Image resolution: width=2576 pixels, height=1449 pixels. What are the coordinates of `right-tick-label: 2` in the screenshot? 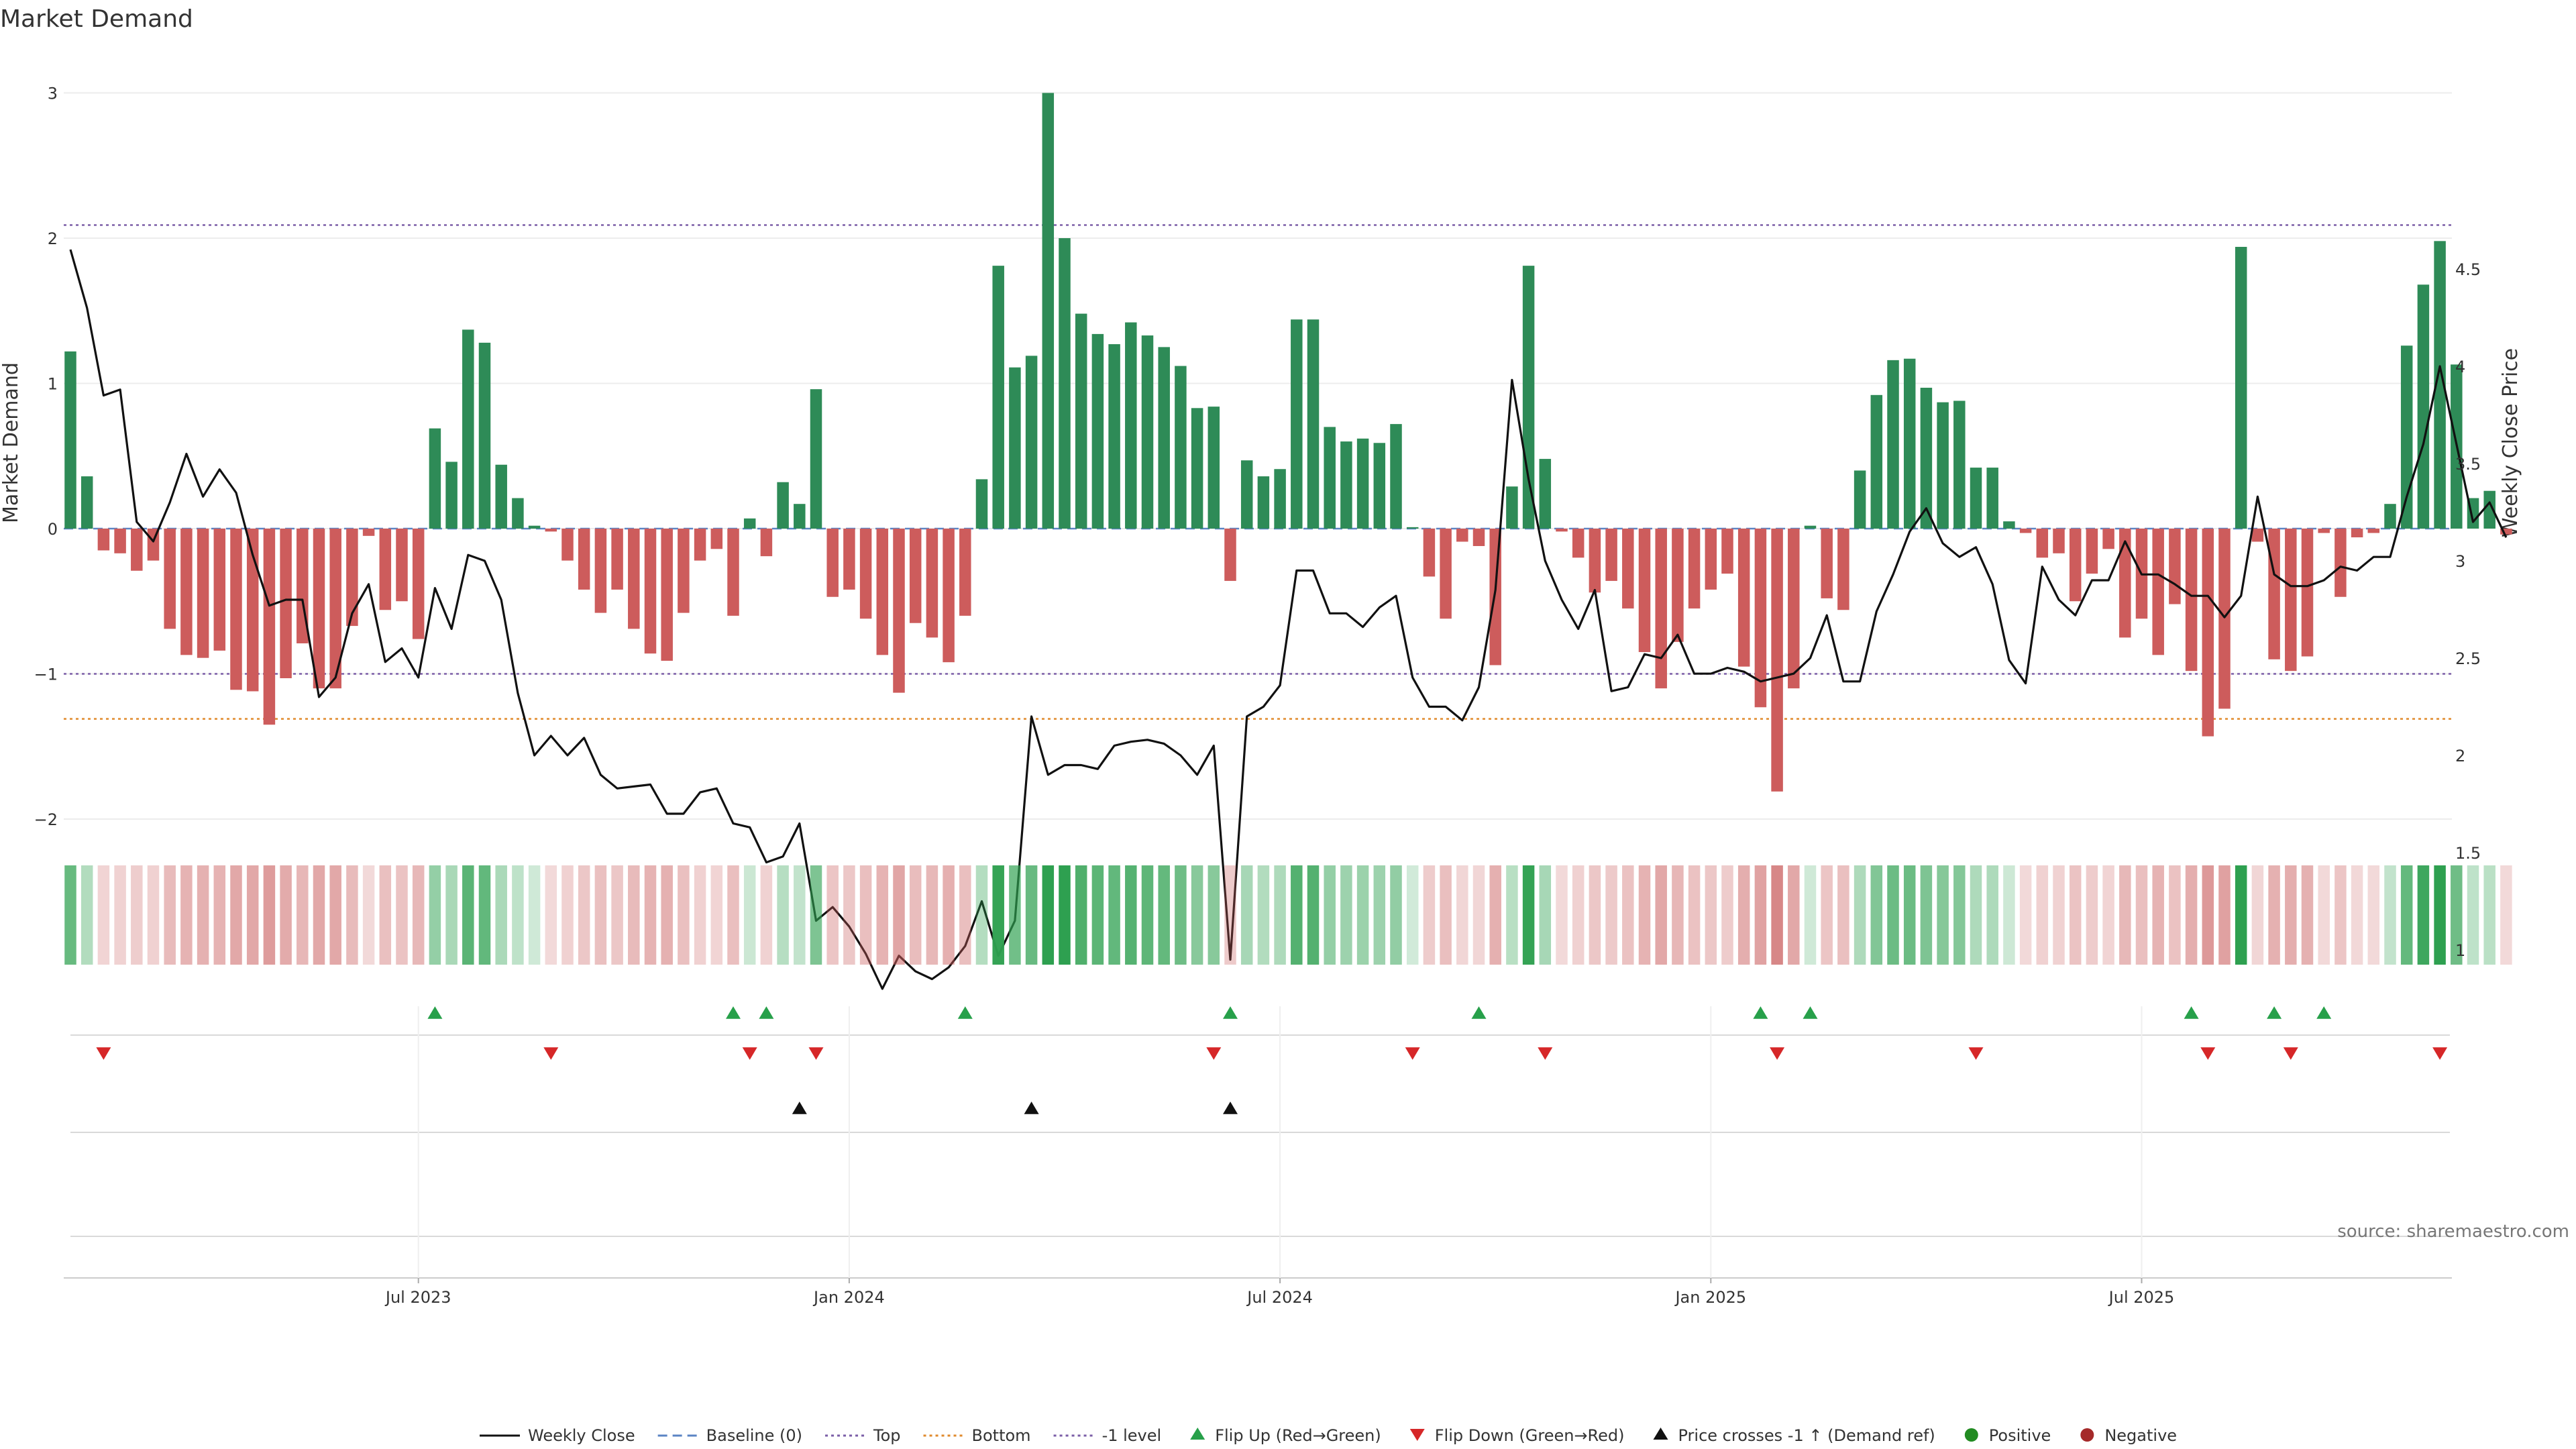 It's located at (2460, 756).